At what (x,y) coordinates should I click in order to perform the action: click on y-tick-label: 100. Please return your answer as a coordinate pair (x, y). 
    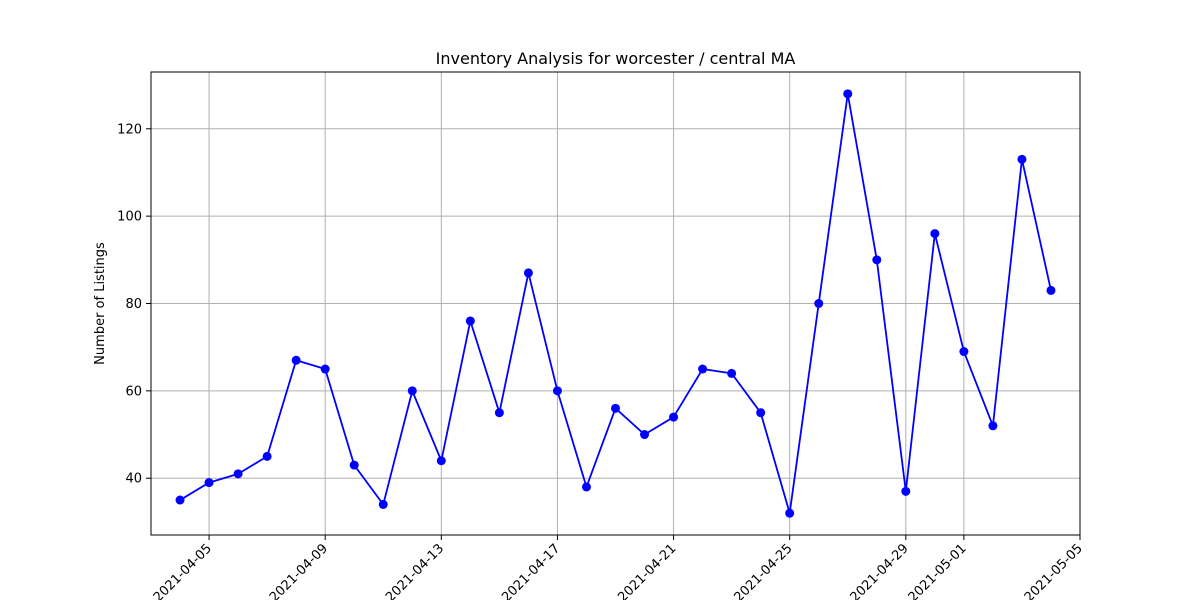
    Looking at the image, I should click on (129, 217).